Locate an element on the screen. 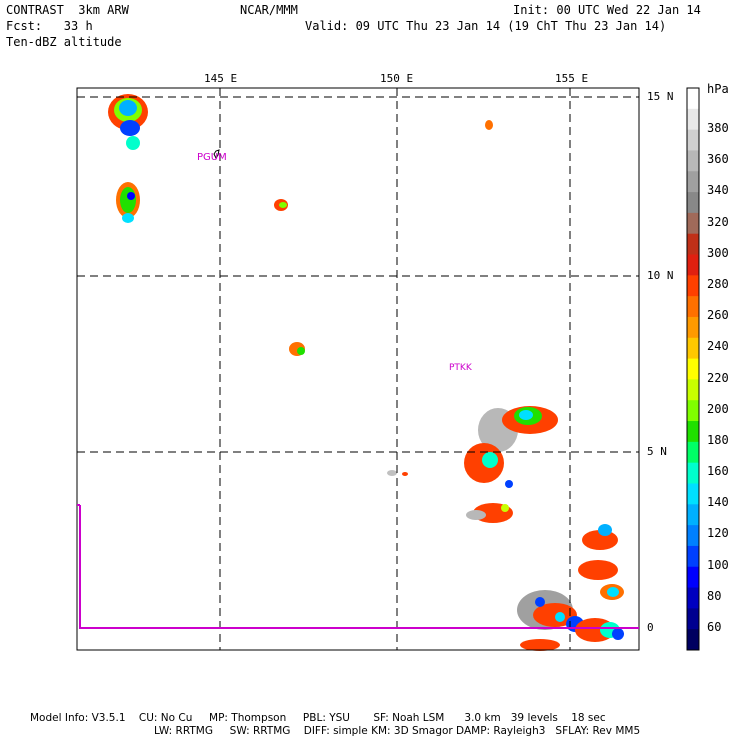 This screenshot has height=740, width=740. domain-boundary is located at coordinates (358, 566).